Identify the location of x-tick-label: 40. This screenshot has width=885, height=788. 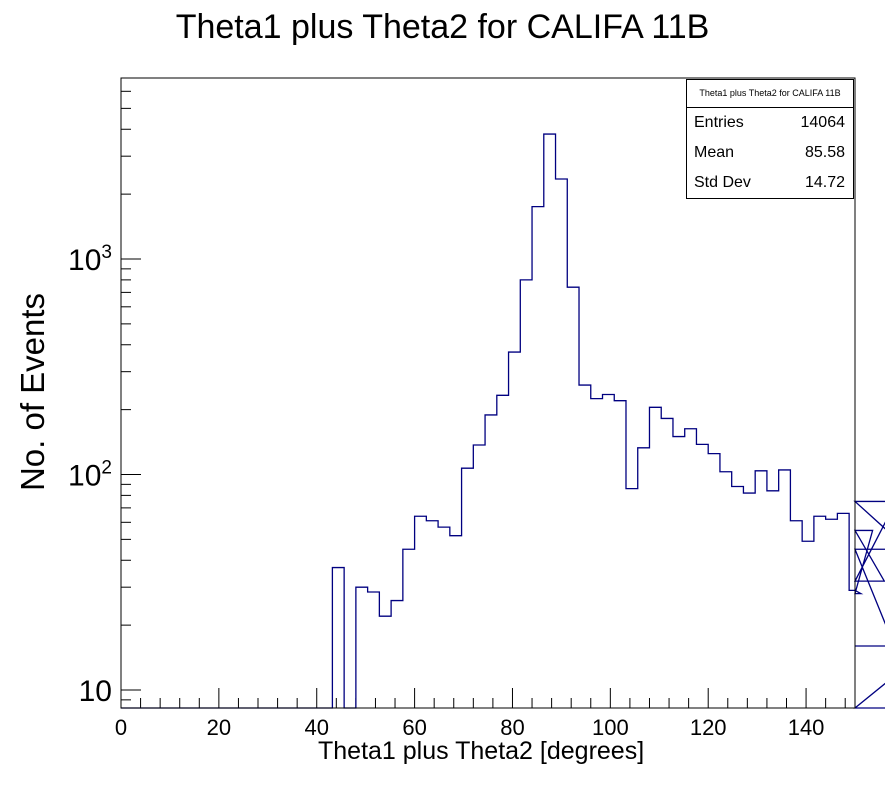
(316, 727).